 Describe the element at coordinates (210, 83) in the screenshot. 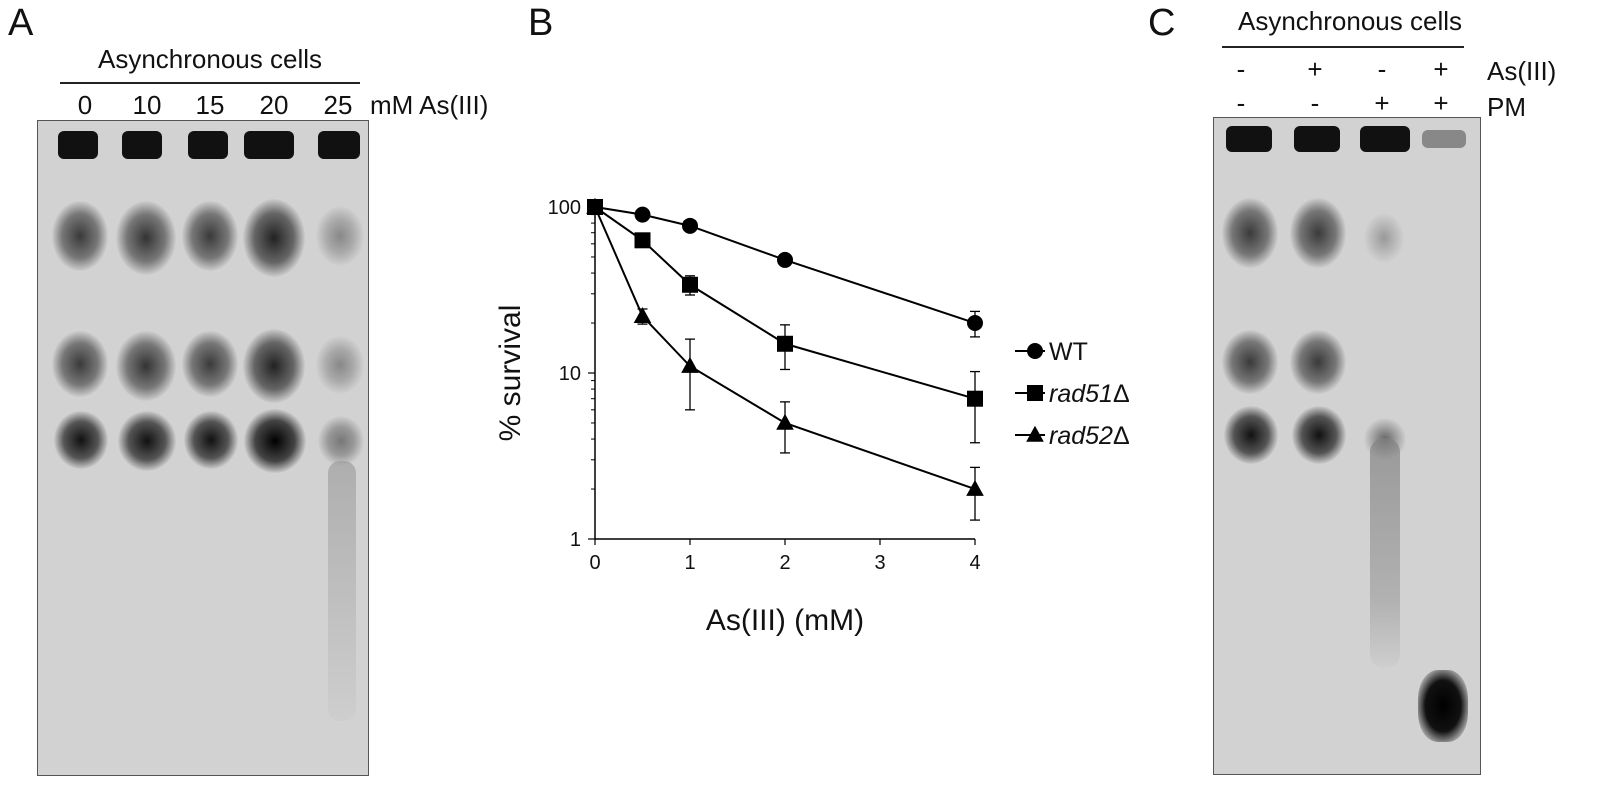

I see `panel-a-title-rule` at that location.